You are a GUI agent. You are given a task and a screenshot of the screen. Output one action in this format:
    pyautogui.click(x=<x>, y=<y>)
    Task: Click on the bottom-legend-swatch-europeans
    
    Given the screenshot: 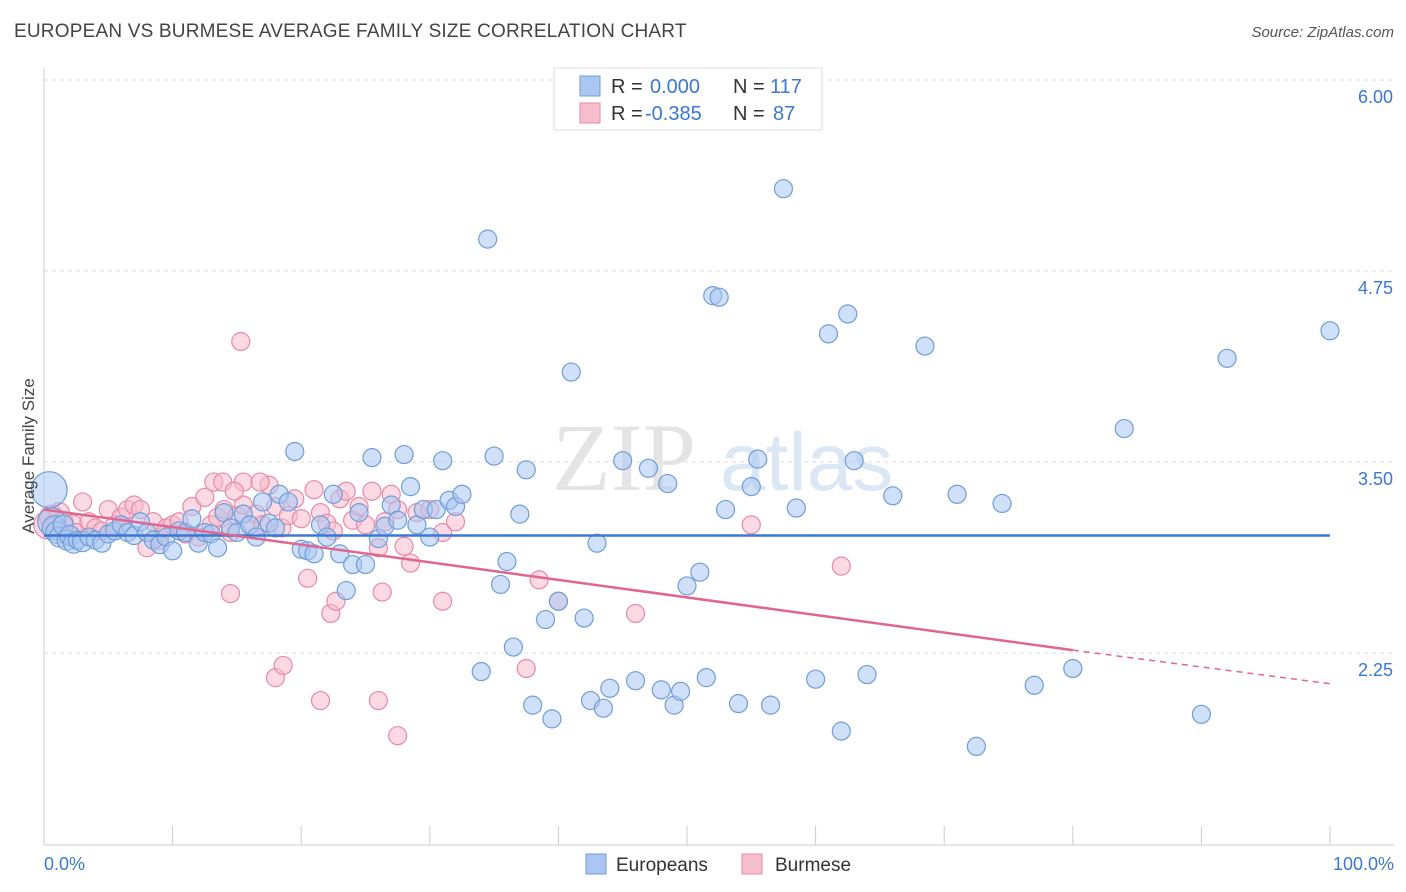 What is the action you would take?
    pyautogui.click(x=596, y=864)
    